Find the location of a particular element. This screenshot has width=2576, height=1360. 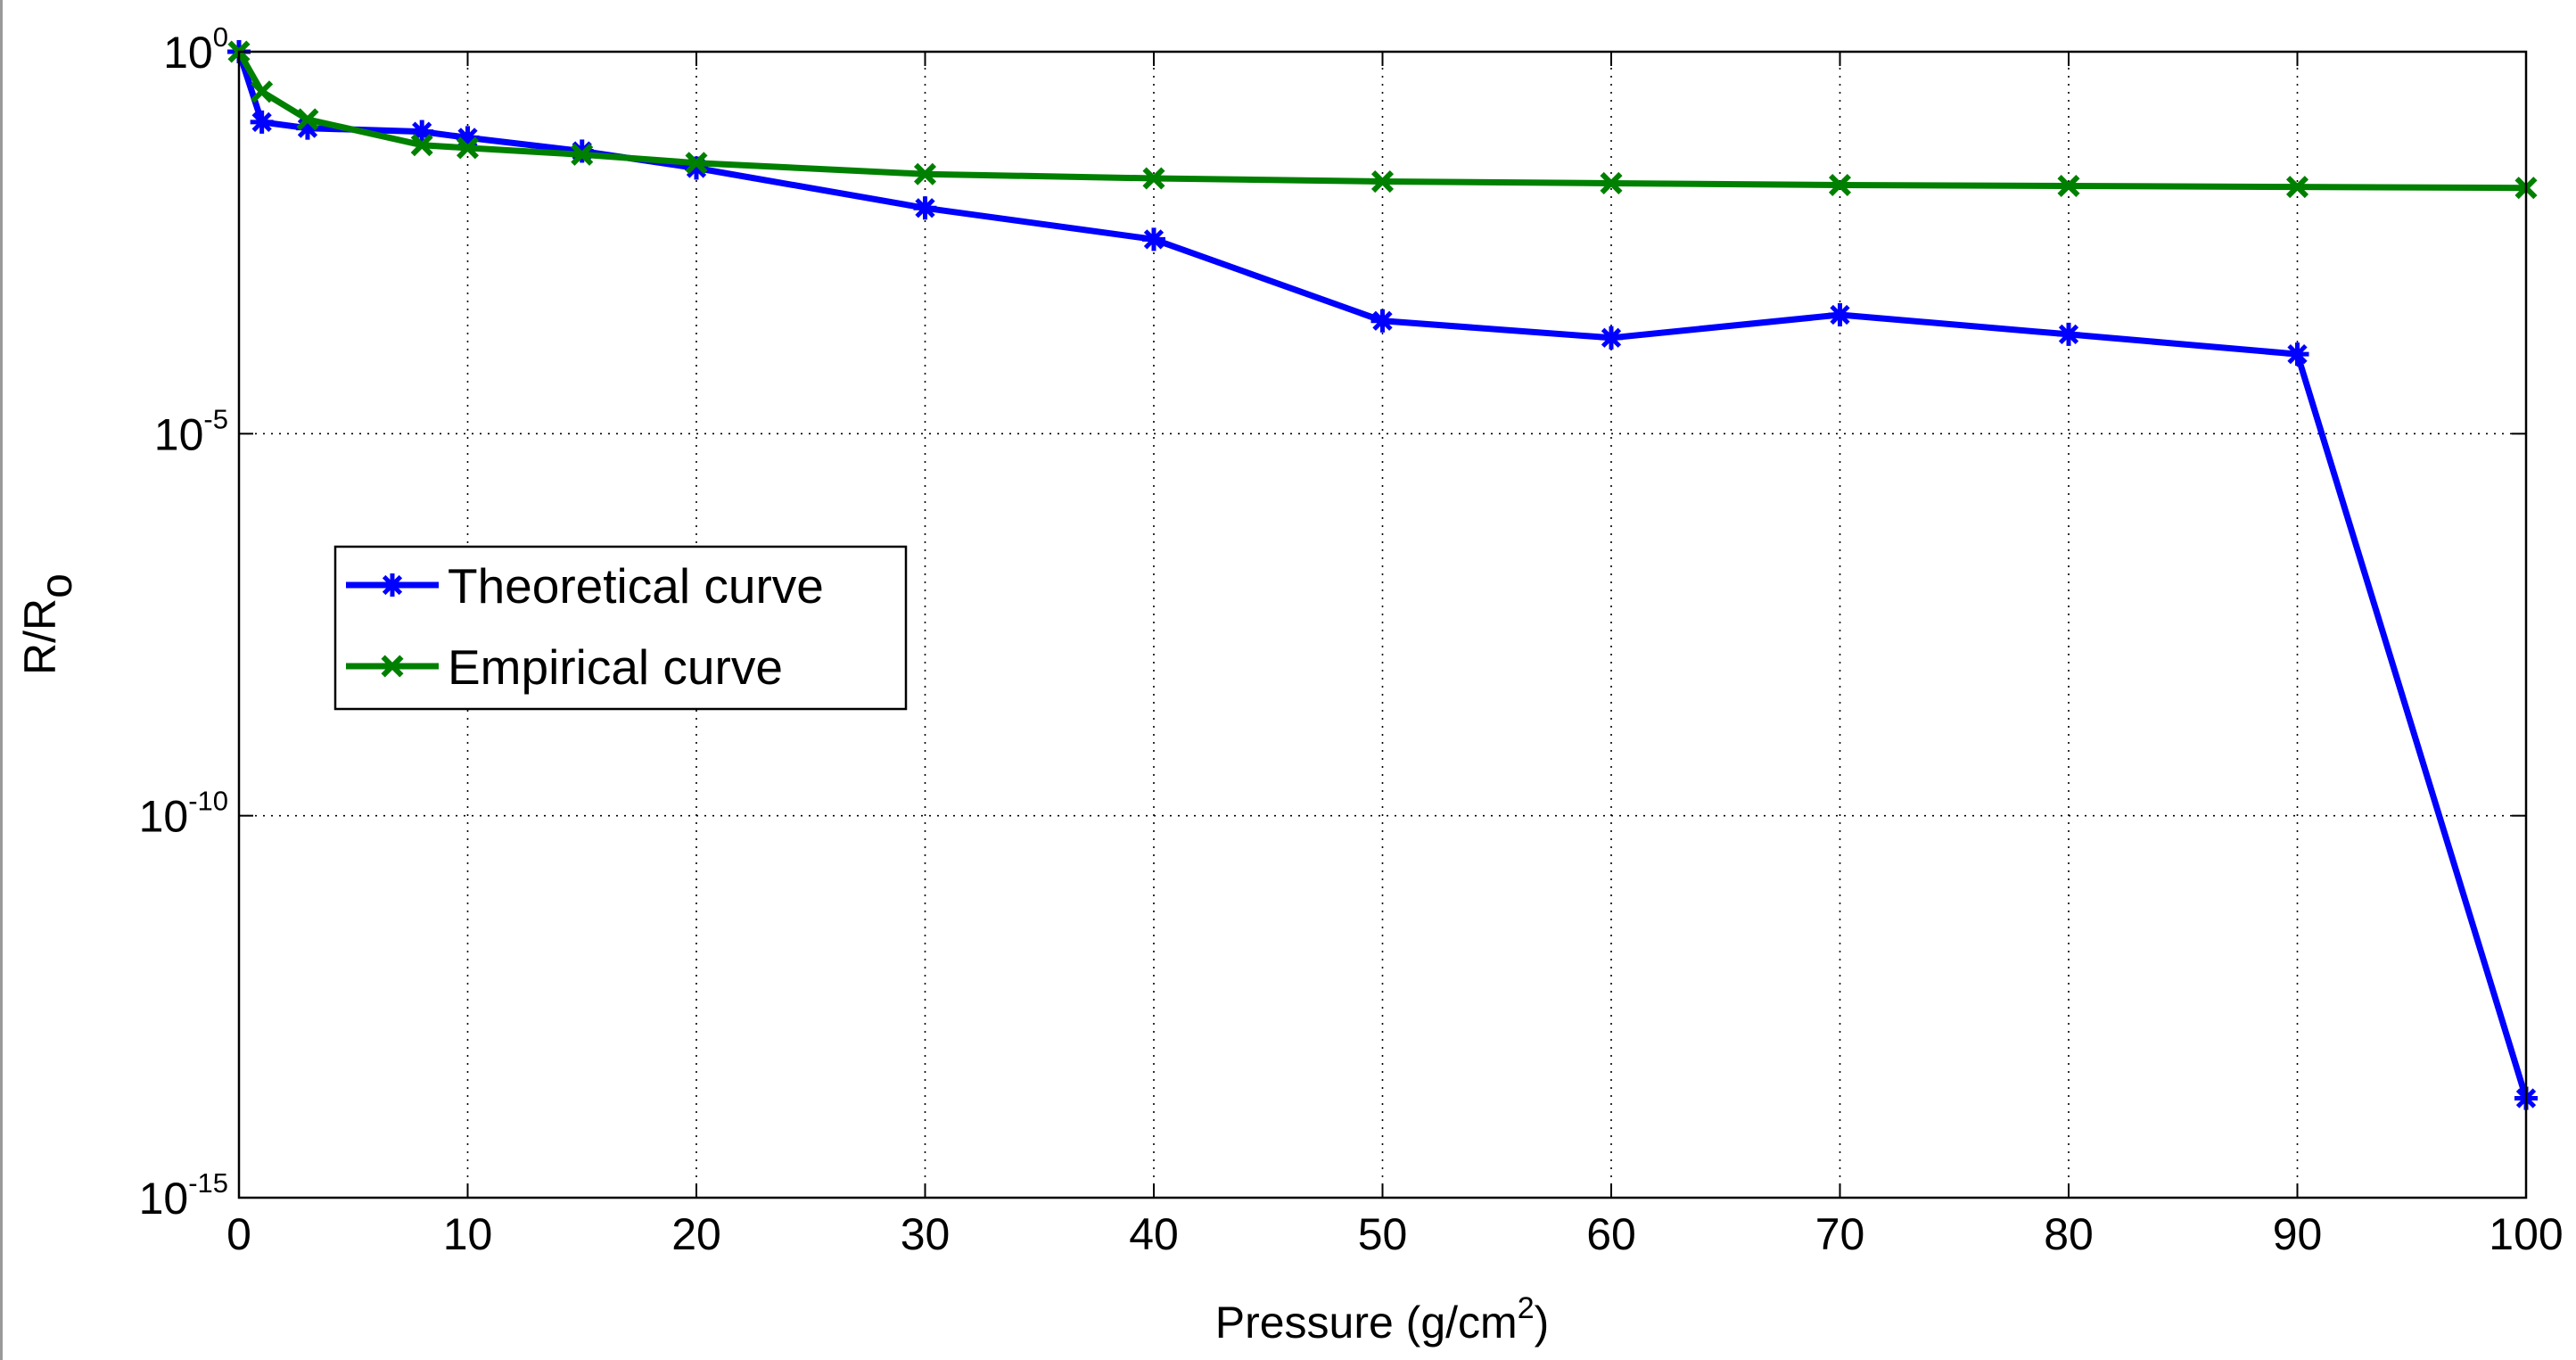

x-tick-label: 50 is located at coordinates (1383, 1234).